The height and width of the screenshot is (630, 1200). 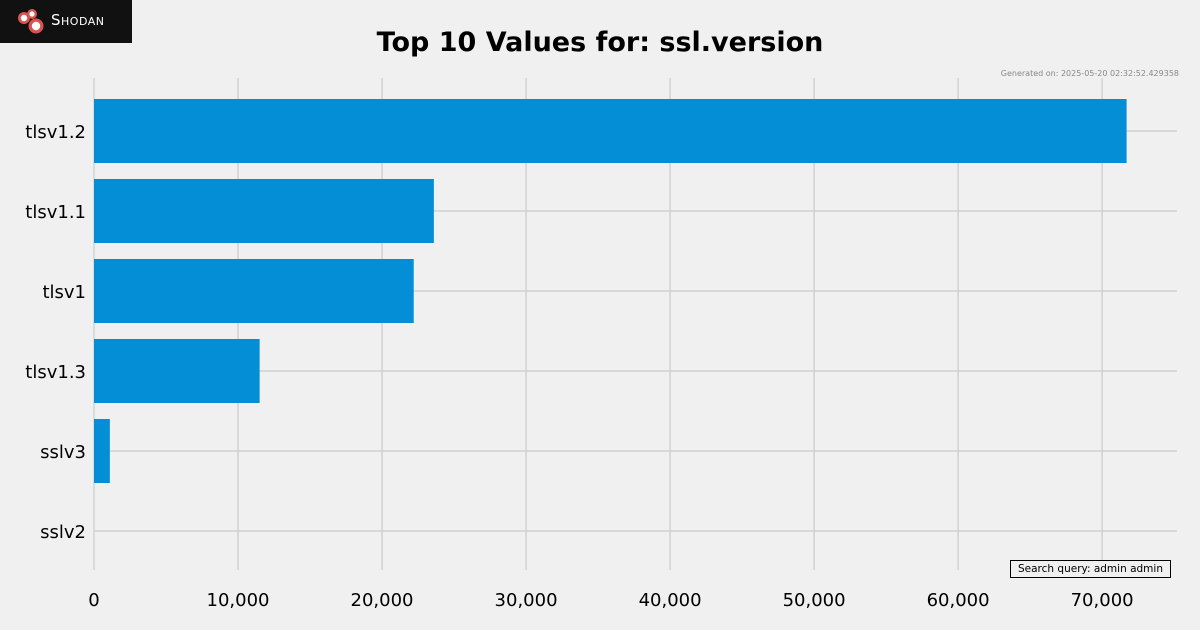 What do you see at coordinates (600, 42) in the screenshot?
I see `chart-title: Top 10 Values for: ssl.version` at bounding box center [600, 42].